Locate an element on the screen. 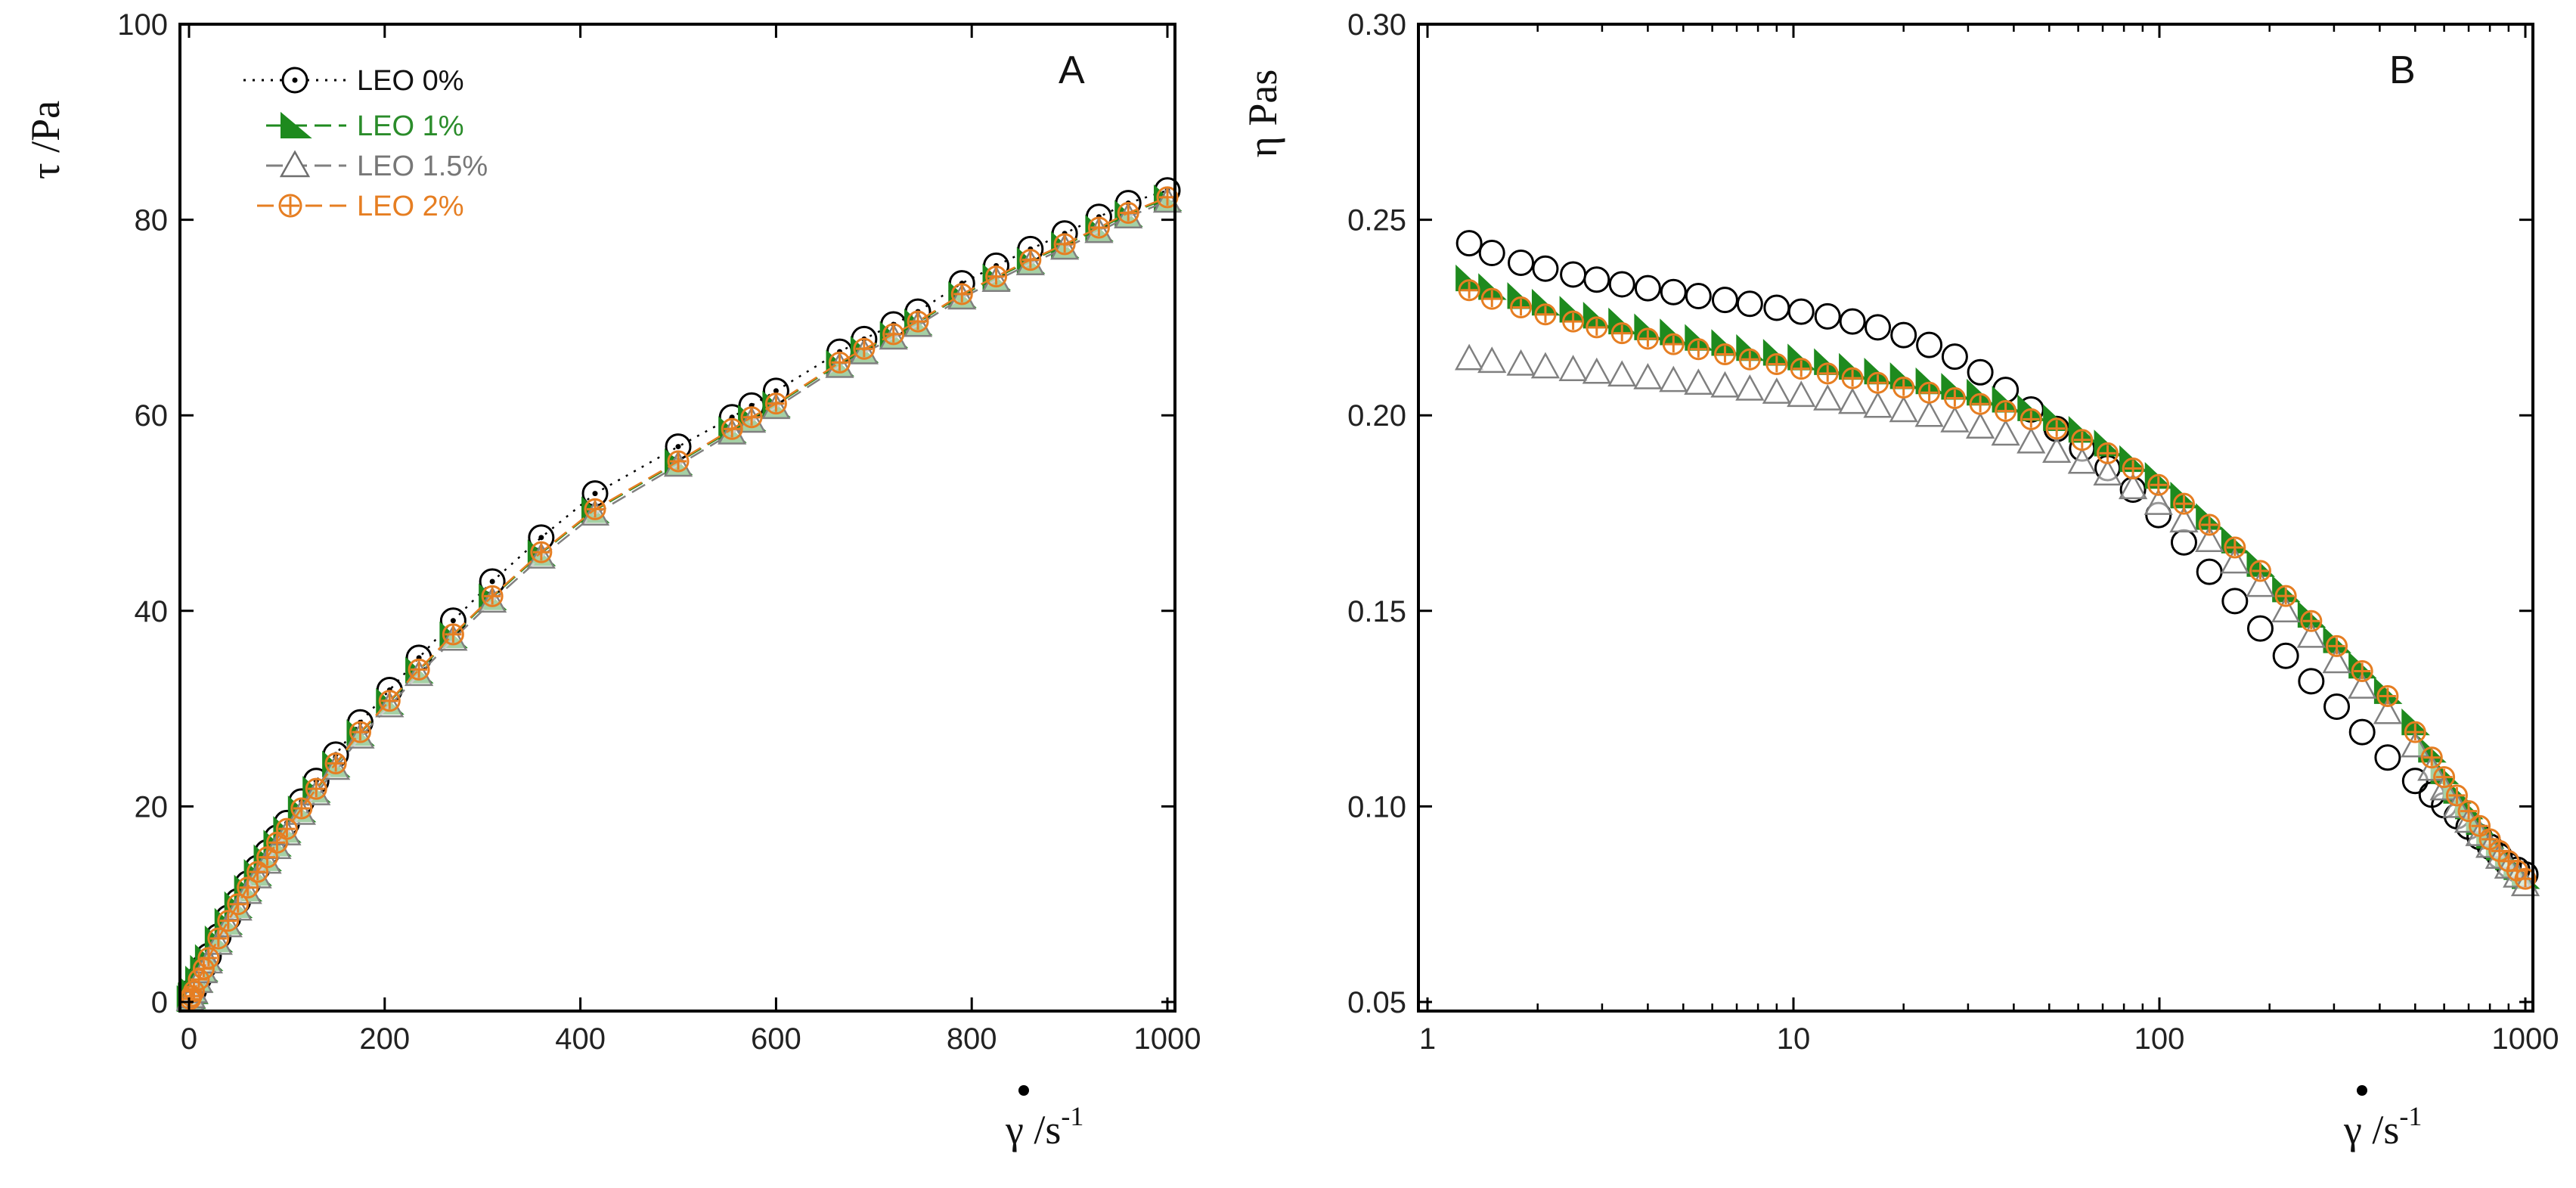  y-tick-label: 60 is located at coordinates (152, 416).